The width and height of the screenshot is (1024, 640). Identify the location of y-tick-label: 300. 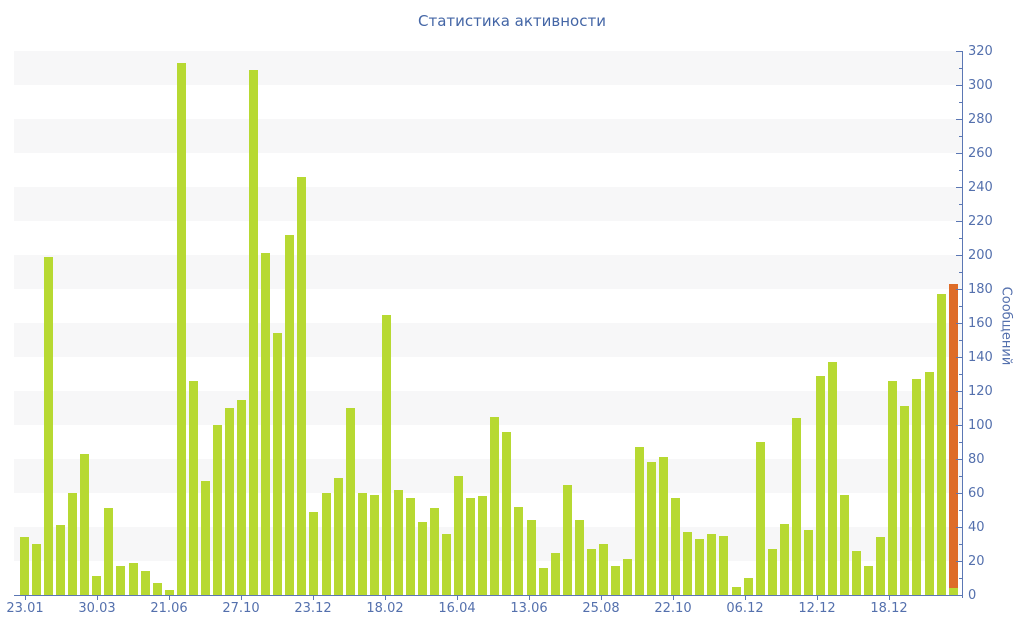
(980, 85).